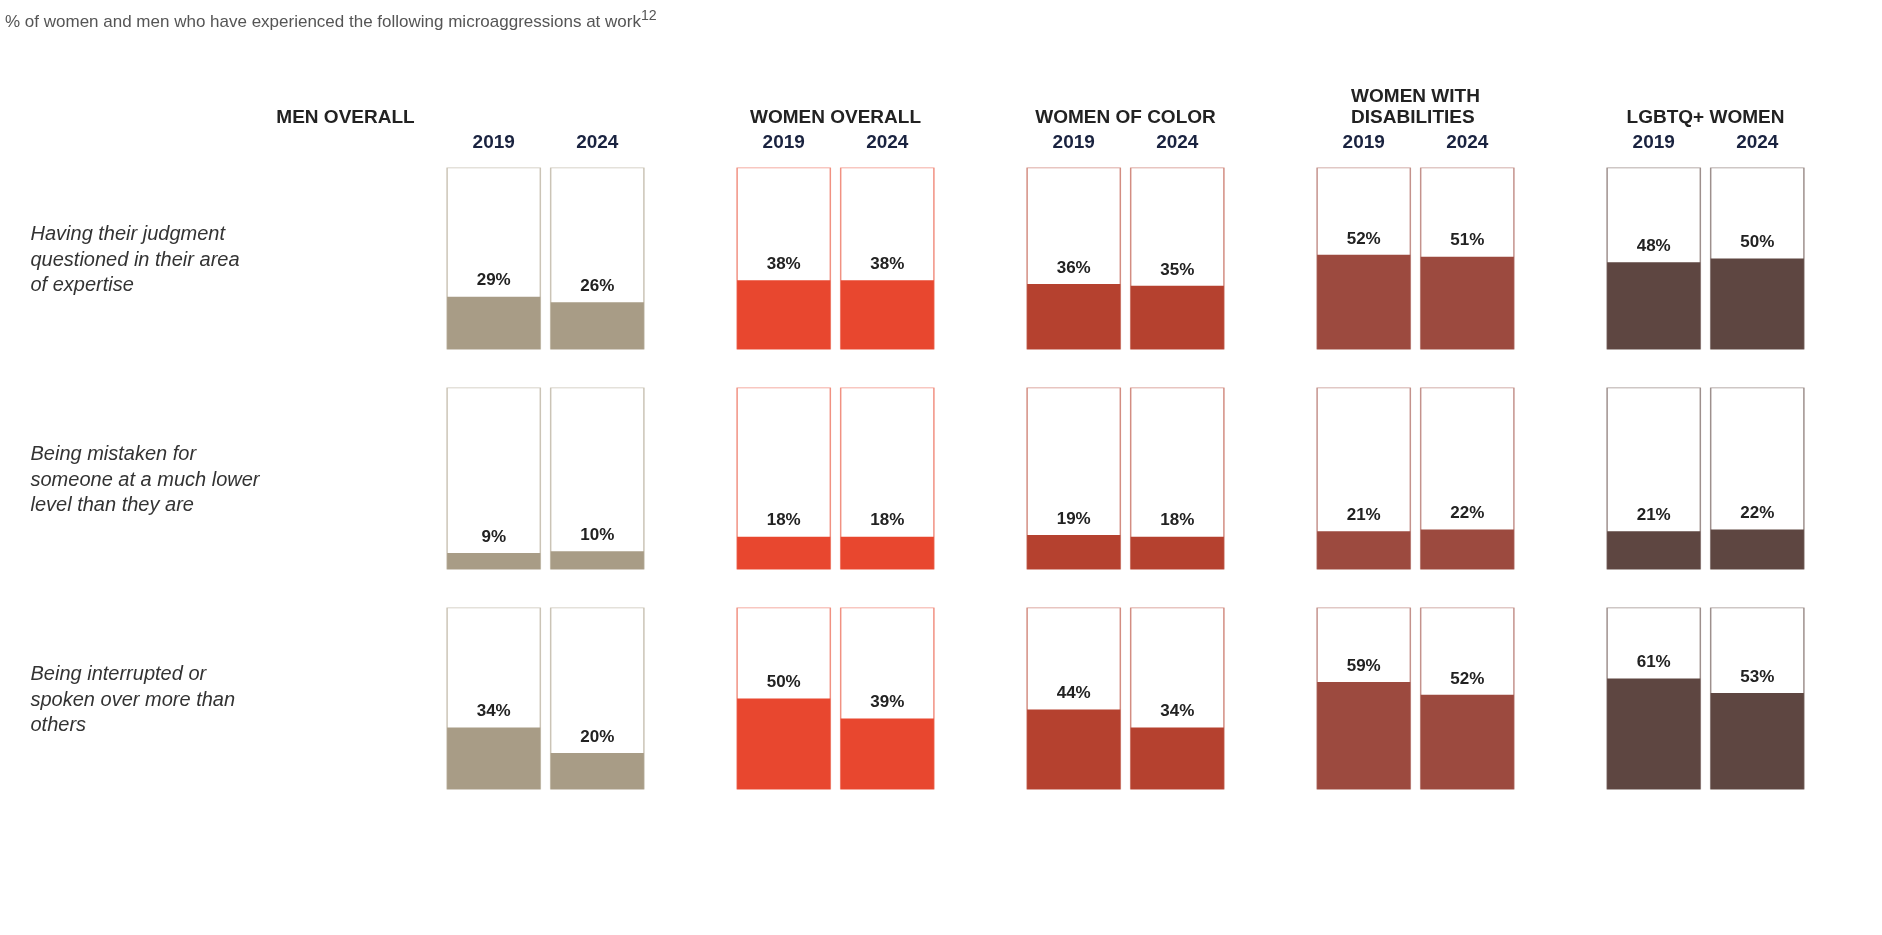  Describe the element at coordinates (836, 116) in the screenshot. I see `chart-title: WOMEN OVERALL` at that location.